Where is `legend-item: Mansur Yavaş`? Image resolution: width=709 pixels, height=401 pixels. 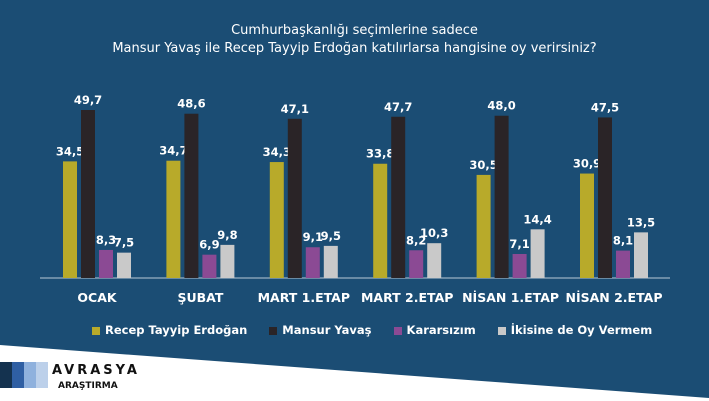 legend-item: Mansur Yavaş is located at coordinates (320, 330).